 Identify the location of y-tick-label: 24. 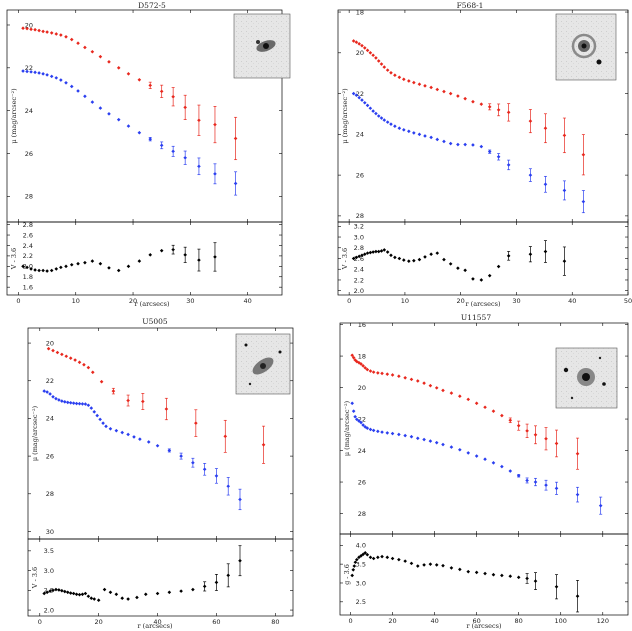
(362, 451).